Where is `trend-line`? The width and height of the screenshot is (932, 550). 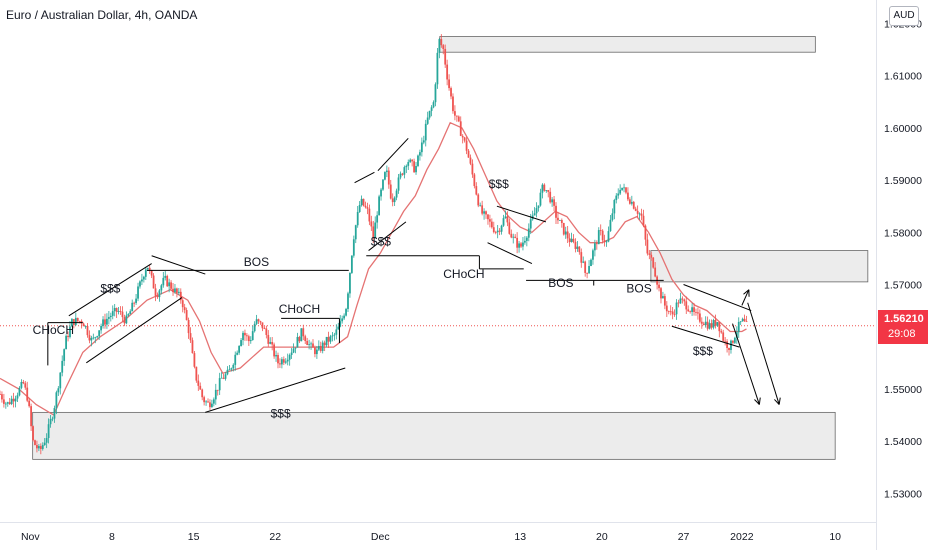
trend-line is located at coordinates (178, 265).